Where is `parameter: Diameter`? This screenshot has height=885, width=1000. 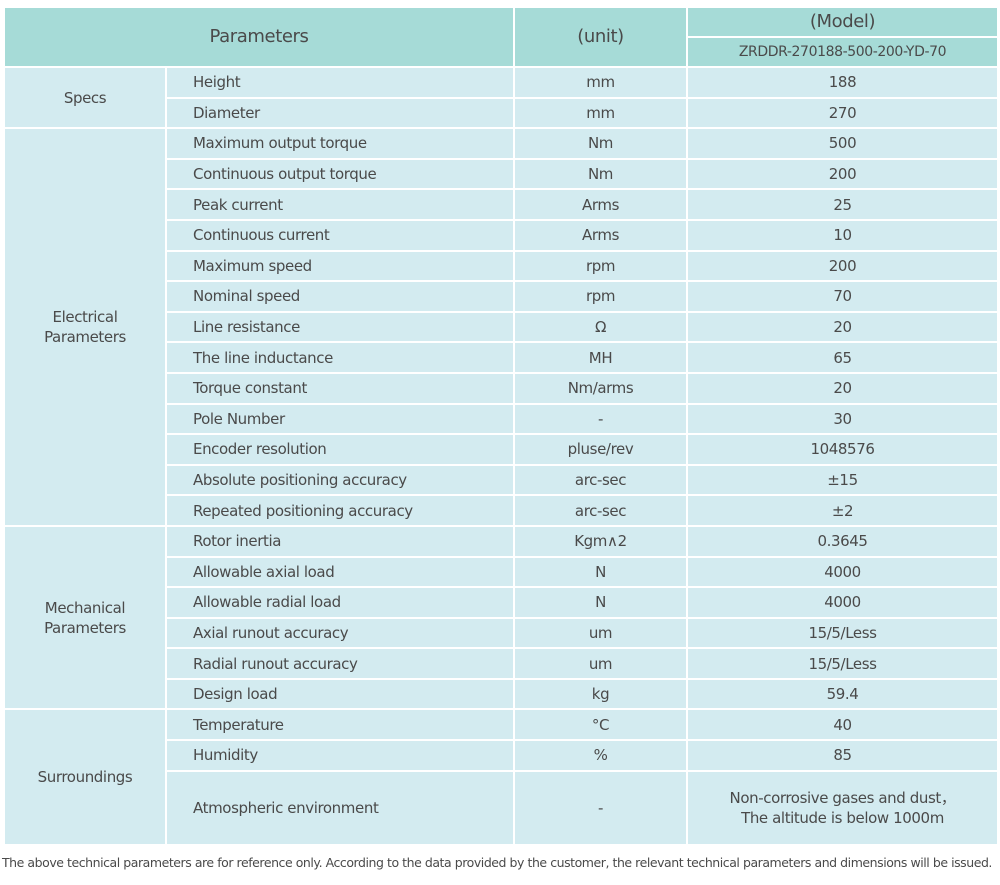
parameter: Diameter is located at coordinates (340, 113).